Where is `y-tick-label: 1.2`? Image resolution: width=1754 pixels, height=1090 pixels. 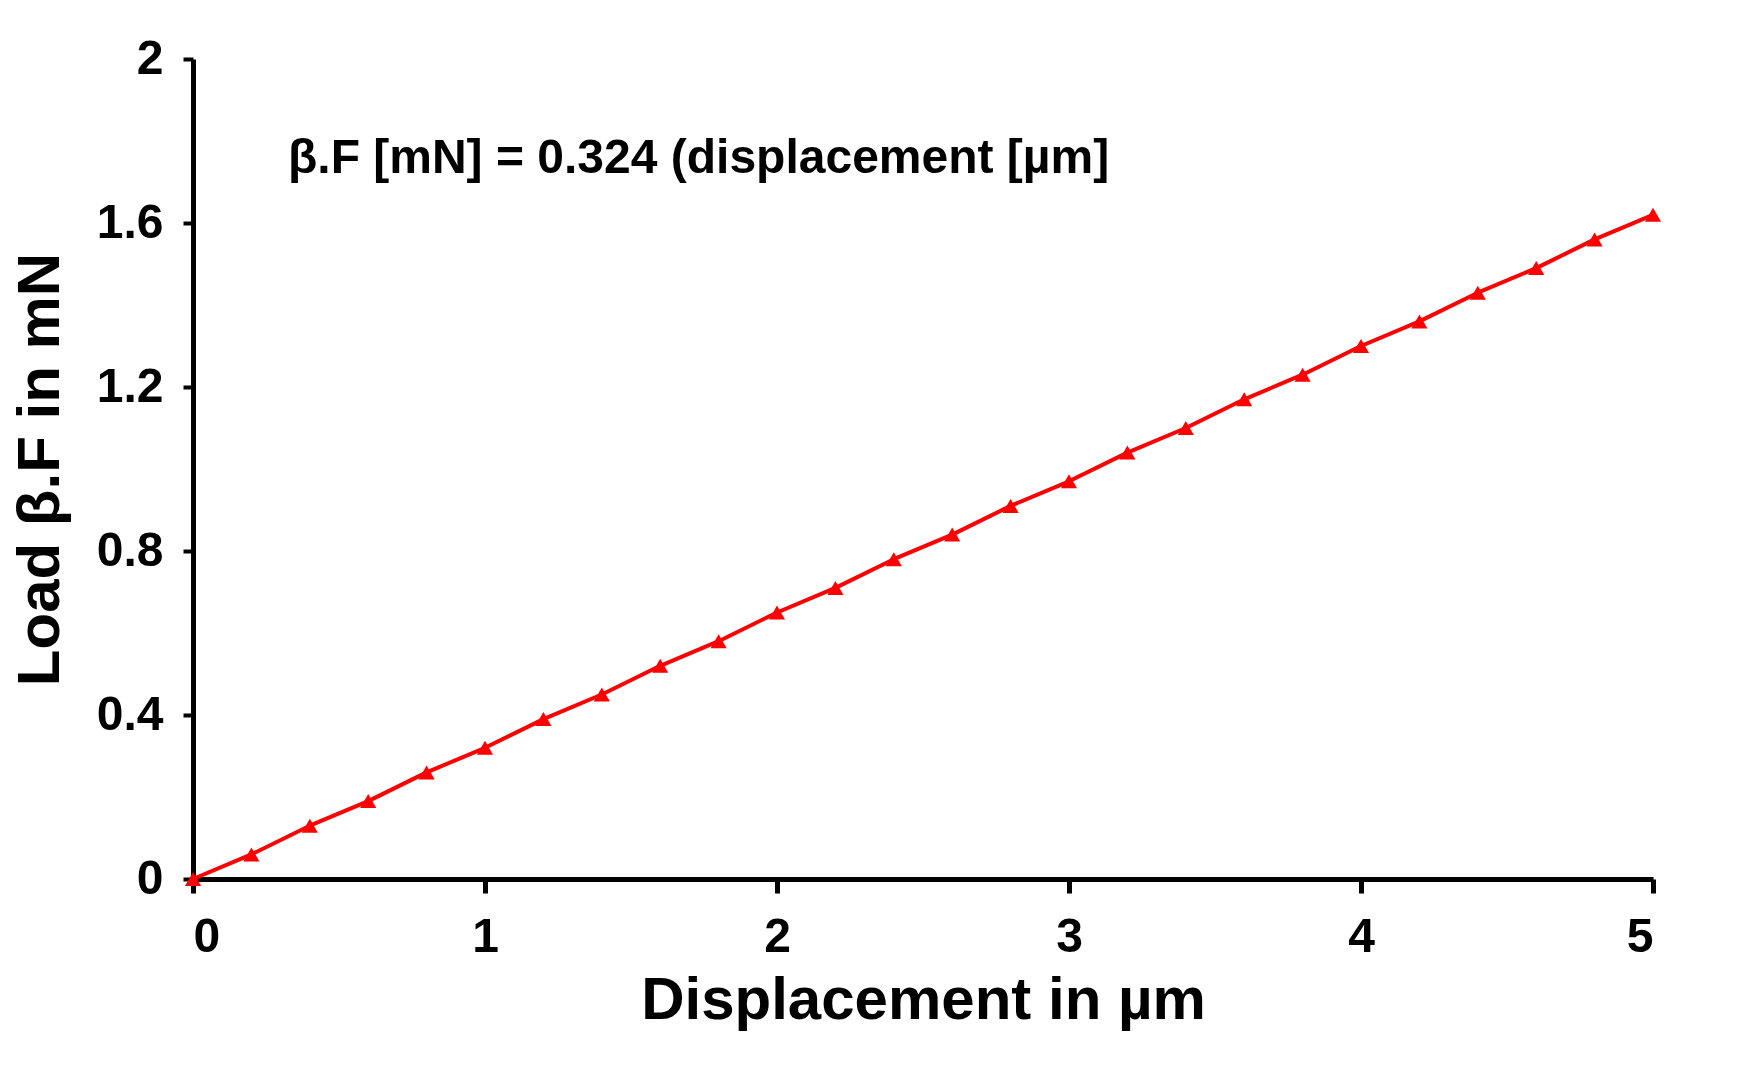 y-tick-label: 1.2 is located at coordinates (130, 385).